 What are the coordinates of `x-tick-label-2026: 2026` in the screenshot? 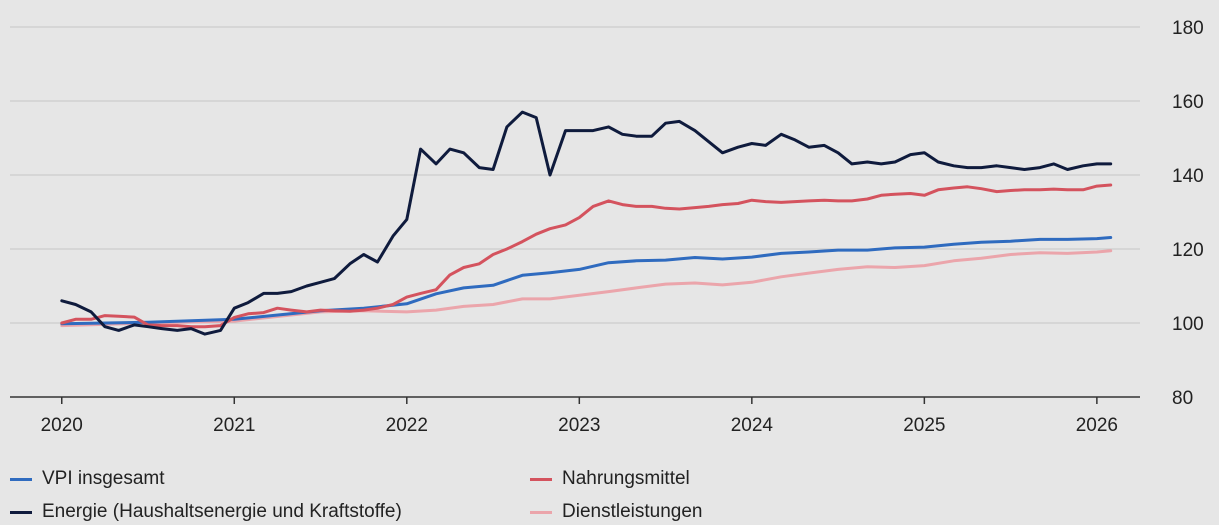 It's located at (1097, 425).